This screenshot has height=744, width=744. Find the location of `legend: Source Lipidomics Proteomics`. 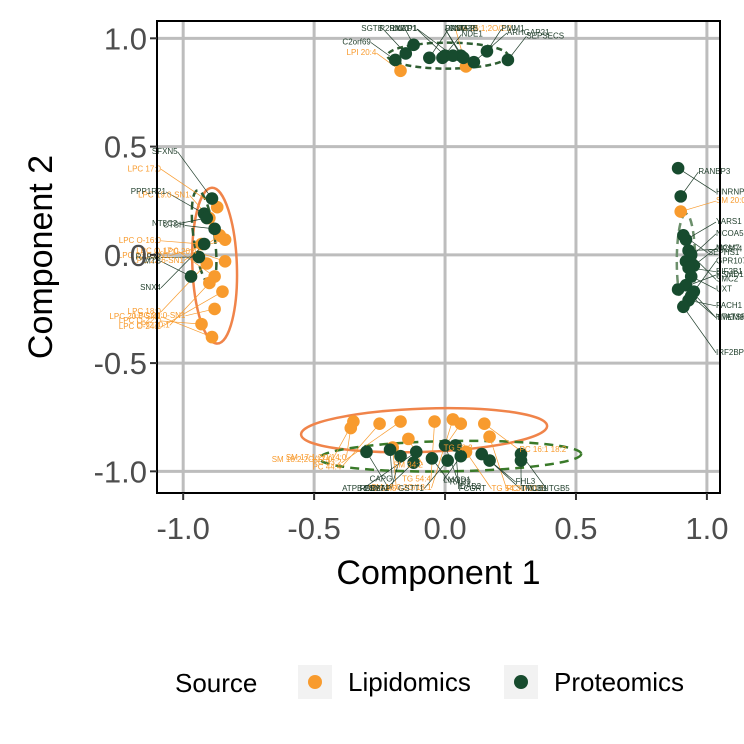

legend: Source Lipidomics Proteomics is located at coordinates (429, 682).